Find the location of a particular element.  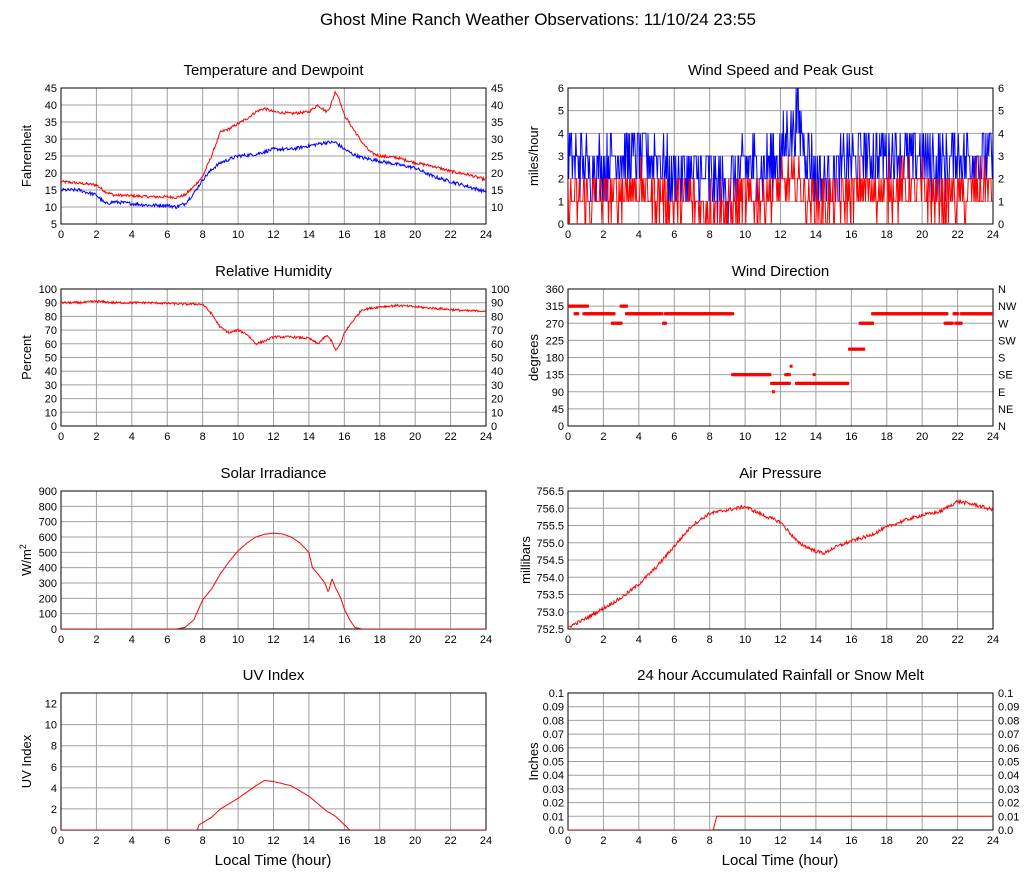

right-tick-label: S is located at coordinates (1001, 359).